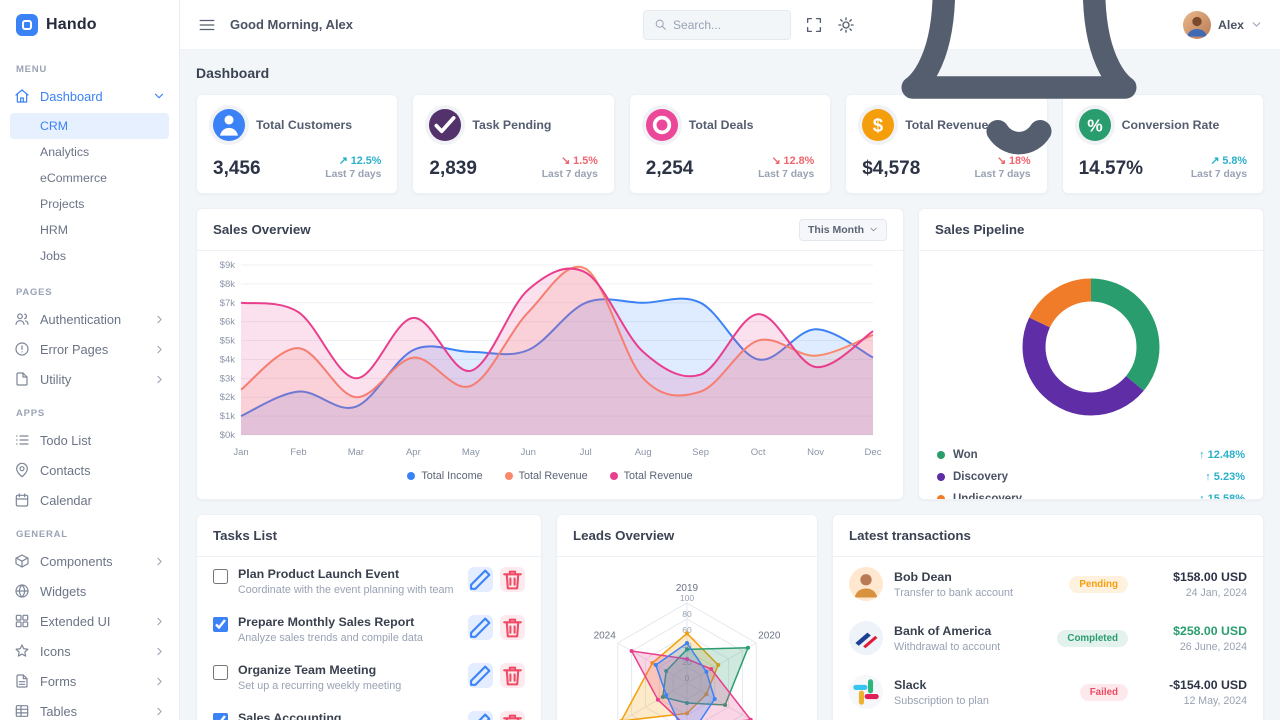 The image size is (1280, 720). Describe the element at coordinates (63, 591) in the screenshot. I see `sidebar-item-label: Widgets` at that location.